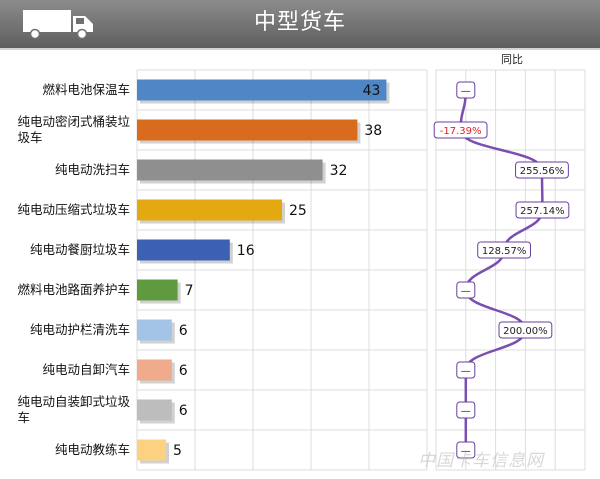 The height and width of the screenshot is (479, 600). Describe the element at coordinates (373, 131) in the screenshot. I see `bar-value-label: 38` at that location.